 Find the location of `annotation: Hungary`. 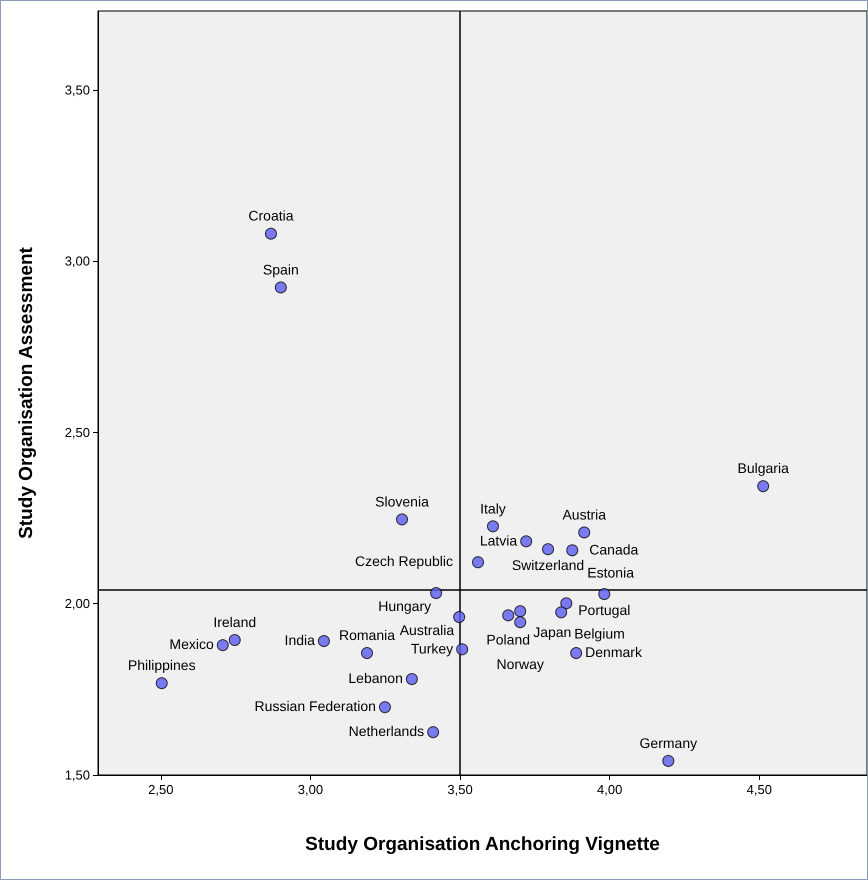

annotation: Hungary is located at coordinates (405, 606).